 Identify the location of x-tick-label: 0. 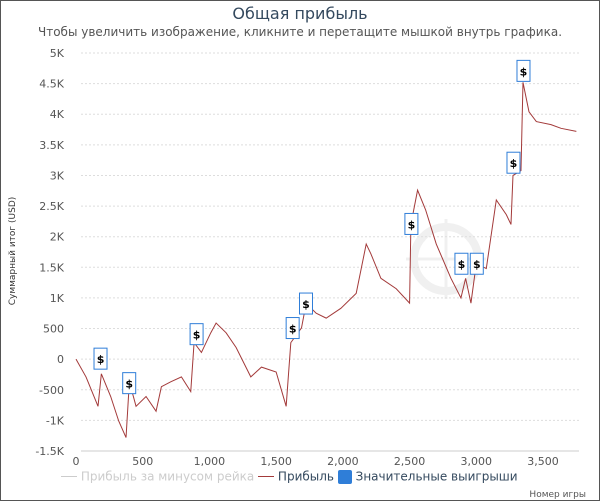
(76, 461).